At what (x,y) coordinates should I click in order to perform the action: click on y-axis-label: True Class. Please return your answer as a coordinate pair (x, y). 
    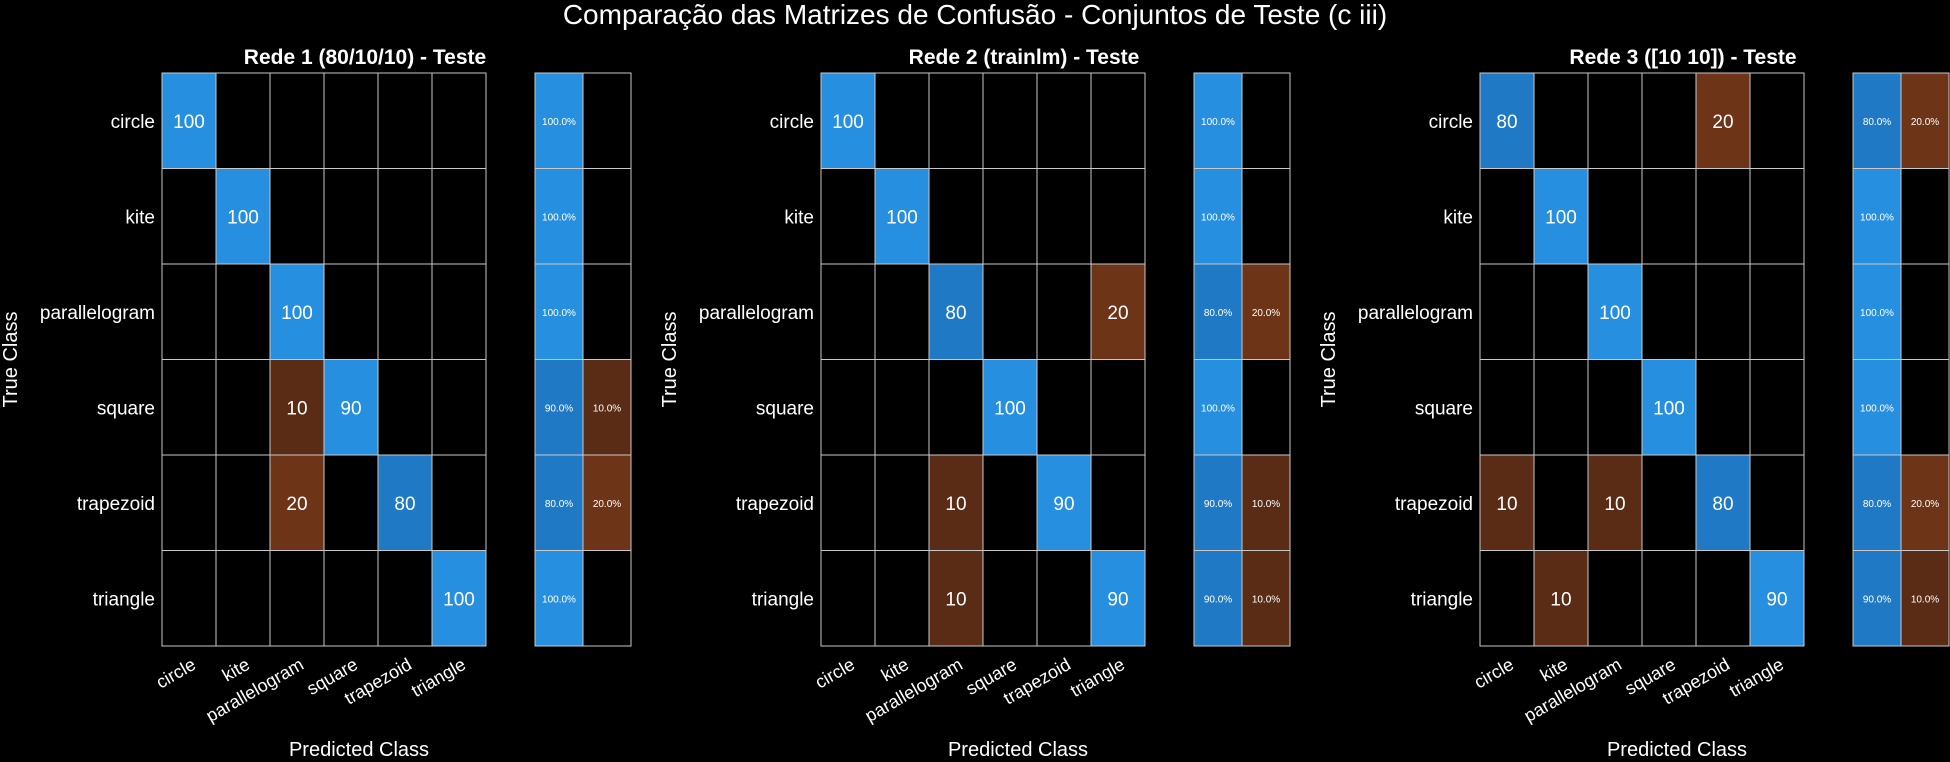
    Looking at the image, I should click on (11, 360).